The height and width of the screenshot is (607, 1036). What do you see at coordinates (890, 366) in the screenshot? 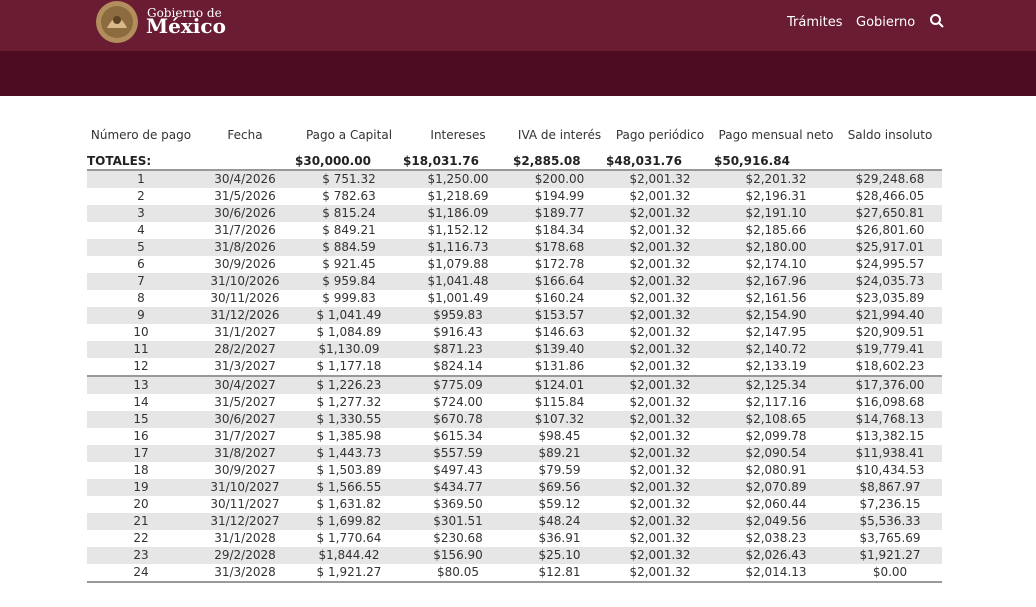
I see `cell-saldo: $18,602.23` at bounding box center [890, 366].